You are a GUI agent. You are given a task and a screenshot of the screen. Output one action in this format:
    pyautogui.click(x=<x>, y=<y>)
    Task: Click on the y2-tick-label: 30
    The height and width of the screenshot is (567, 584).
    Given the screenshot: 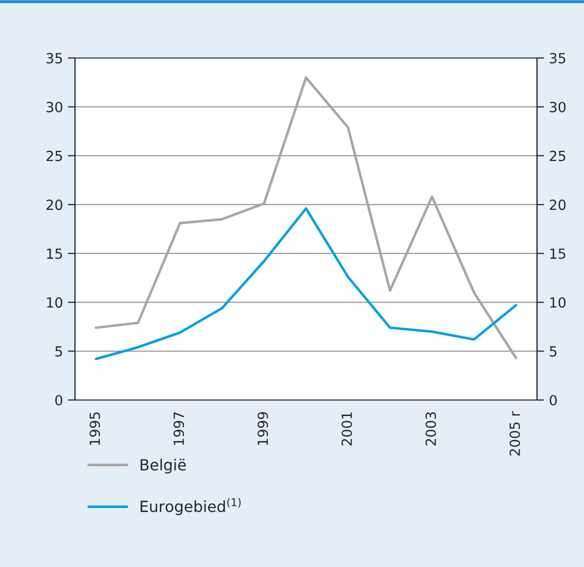 What is the action you would take?
    pyautogui.click(x=558, y=107)
    